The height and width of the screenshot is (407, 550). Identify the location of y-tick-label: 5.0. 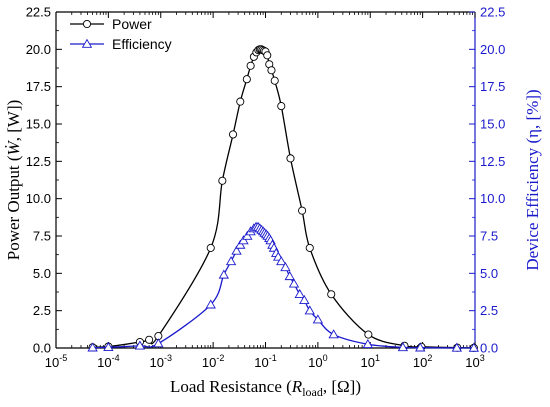
(42, 273).